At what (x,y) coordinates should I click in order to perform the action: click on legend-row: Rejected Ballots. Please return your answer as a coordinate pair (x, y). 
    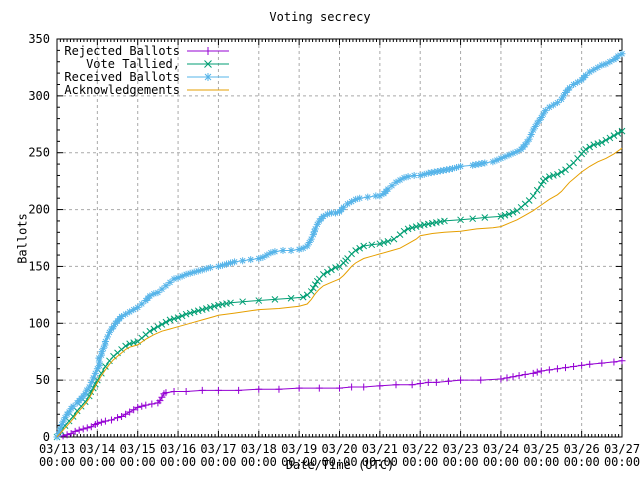
    Looking at the image, I should click on (146, 50).